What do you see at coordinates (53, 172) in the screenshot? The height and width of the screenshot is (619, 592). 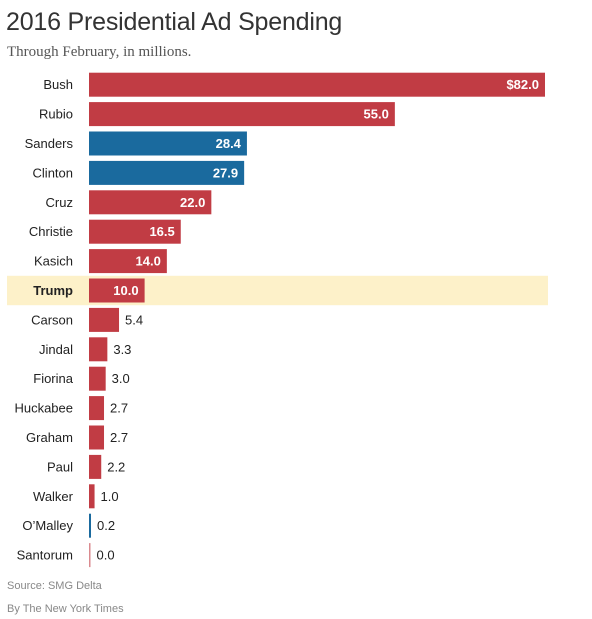 I see `category-label: Clinton` at bounding box center [53, 172].